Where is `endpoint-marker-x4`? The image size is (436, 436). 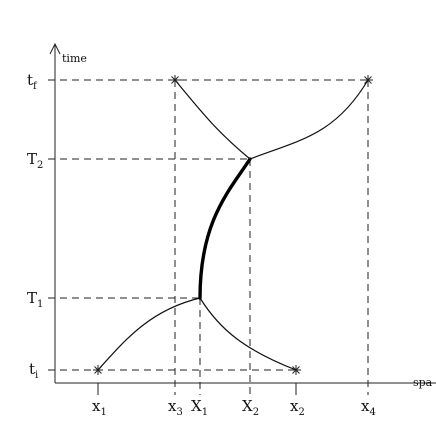 endpoint-marker-x4 is located at coordinates (368, 80).